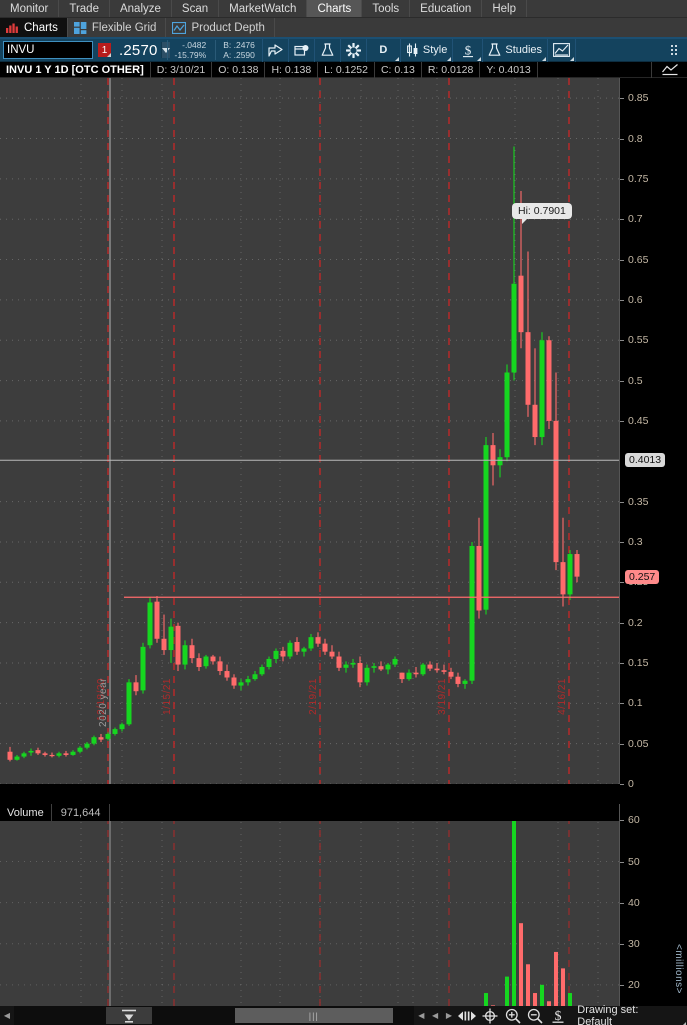 This screenshot has height=1025, width=687. Describe the element at coordinates (635, 138) in the screenshot. I see `price-tick-label: 0.8` at that location.